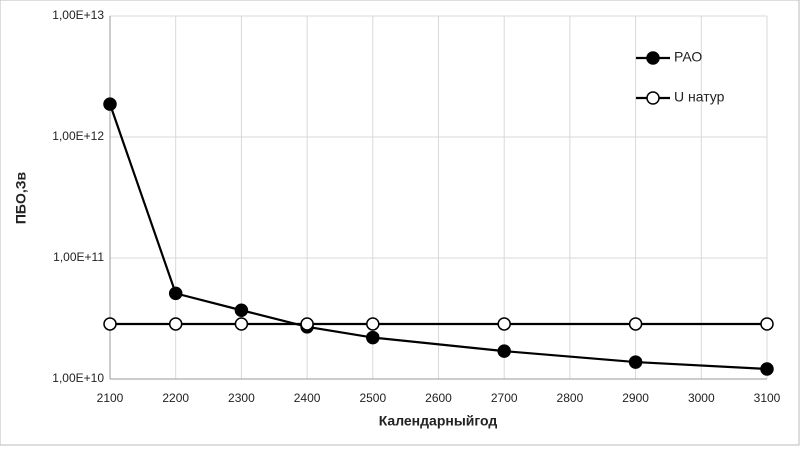 This screenshot has width=800, height=451. What do you see at coordinates (372, 398) in the screenshot?
I see `x-tick-label: 2500` at bounding box center [372, 398].